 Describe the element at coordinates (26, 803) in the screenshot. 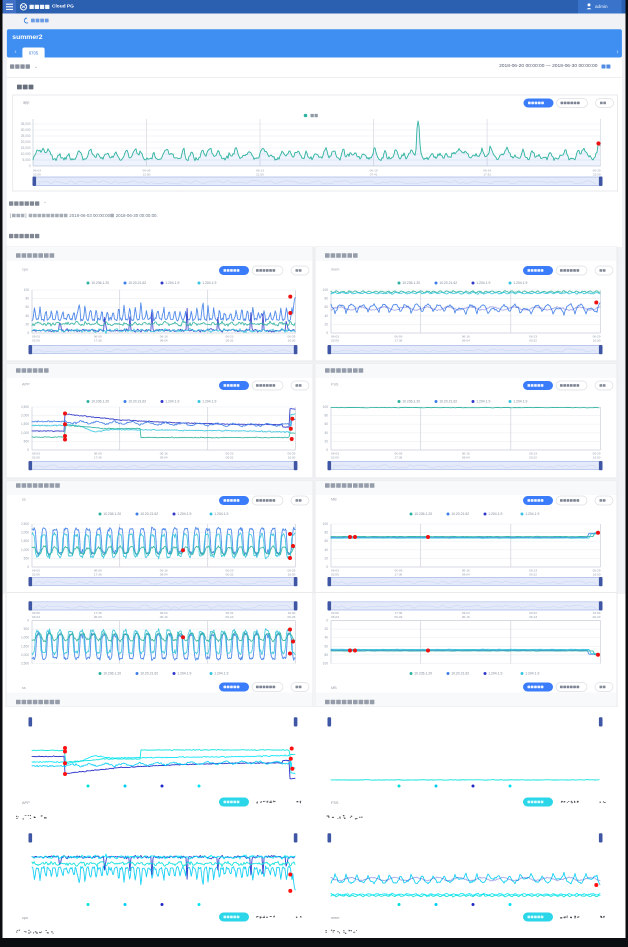

I see `svg-text: APP` at that location.